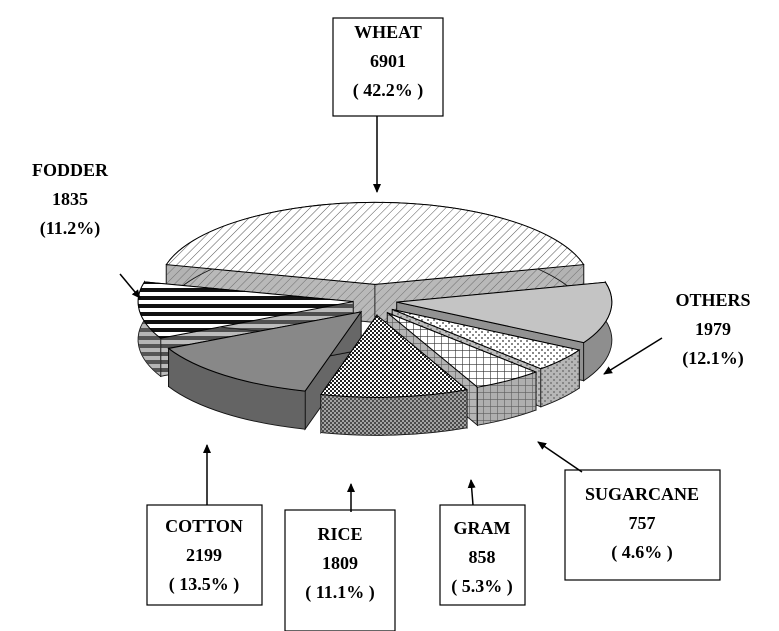  What do you see at coordinates (388, 90) in the screenshot?
I see `percent-label: ( 42.2% )` at bounding box center [388, 90].